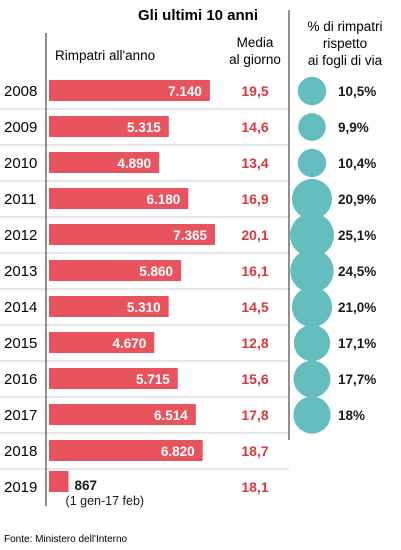 The image size is (401, 550). Describe the element at coordinates (254, 127) in the screenshot. I see `media-giorno-value: 14,6` at that location.